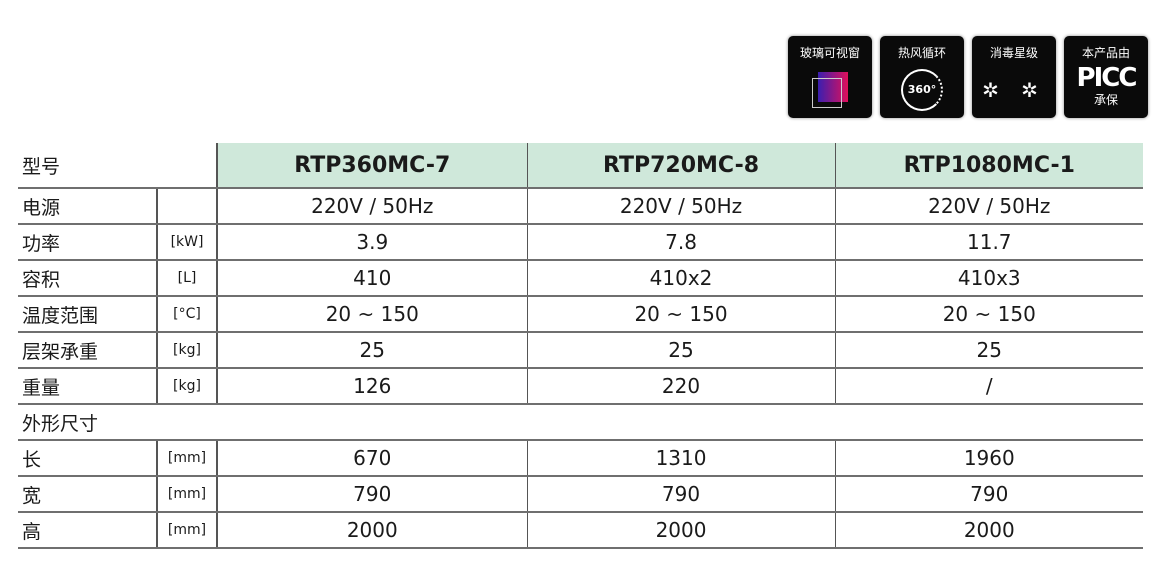 The width and height of the screenshot is (1163, 578). I want to click on group-row: 外形尺寸, so click(581, 422).